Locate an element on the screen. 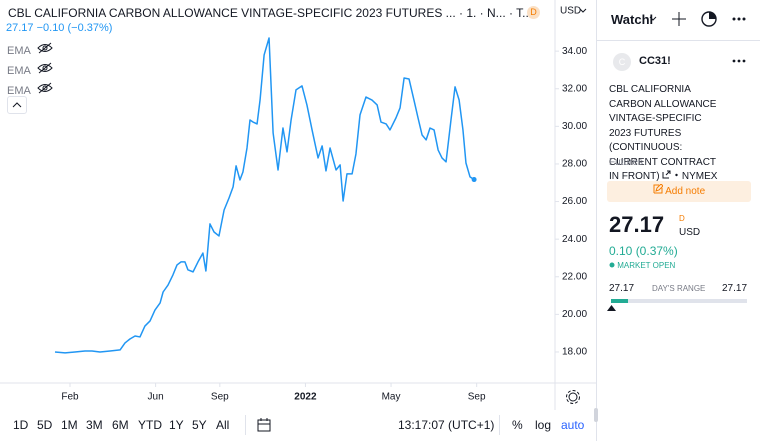 Image resolution: width=760 pixels, height=441 pixels. scale-option: % is located at coordinates (517, 425).